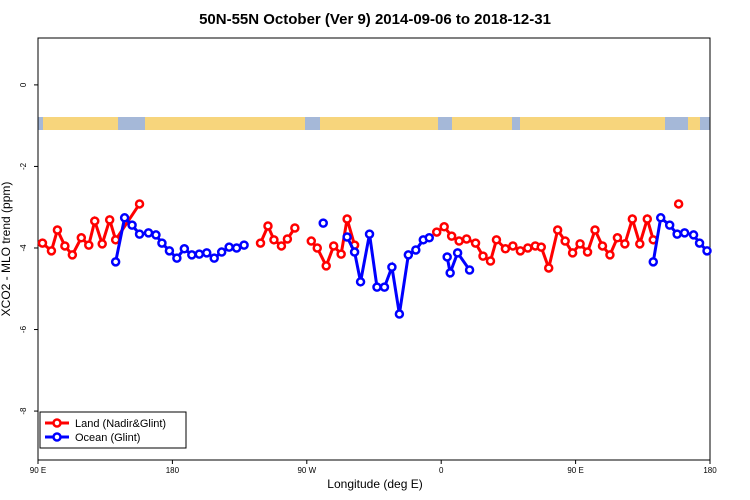  What do you see at coordinates (23, 84) in the screenshot?
I see `y-tick-label: 0` at bounding box center [23, 84].